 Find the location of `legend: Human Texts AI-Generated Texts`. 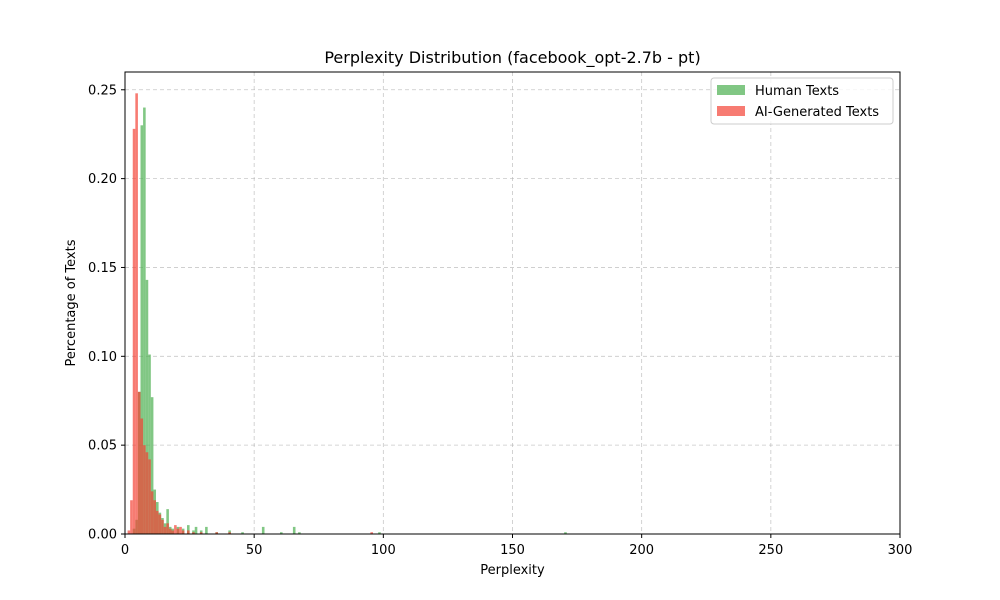

legend: Human Texts AI-Generated Texts is located at coordinates (802, 101).